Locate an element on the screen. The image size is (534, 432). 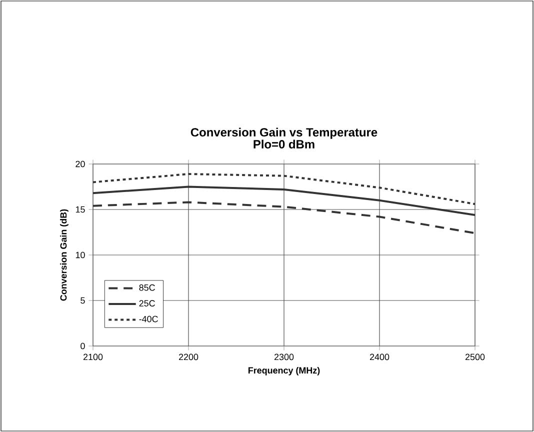
x-axis-title: Frequency (MHz) is located at coordinates (284, 371).